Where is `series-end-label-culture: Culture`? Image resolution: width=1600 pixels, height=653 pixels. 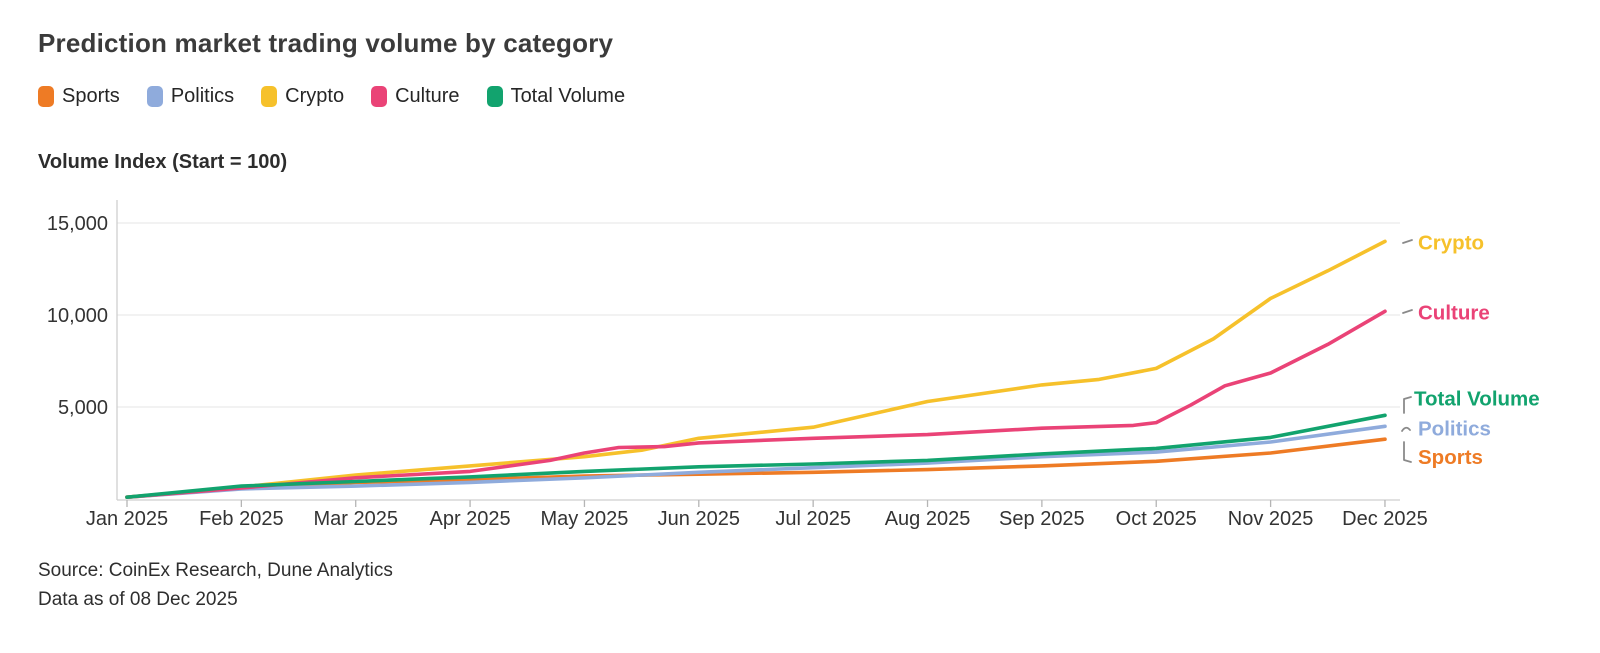
series-end-label-culture: Culture is located at coordinates (1454, 312).